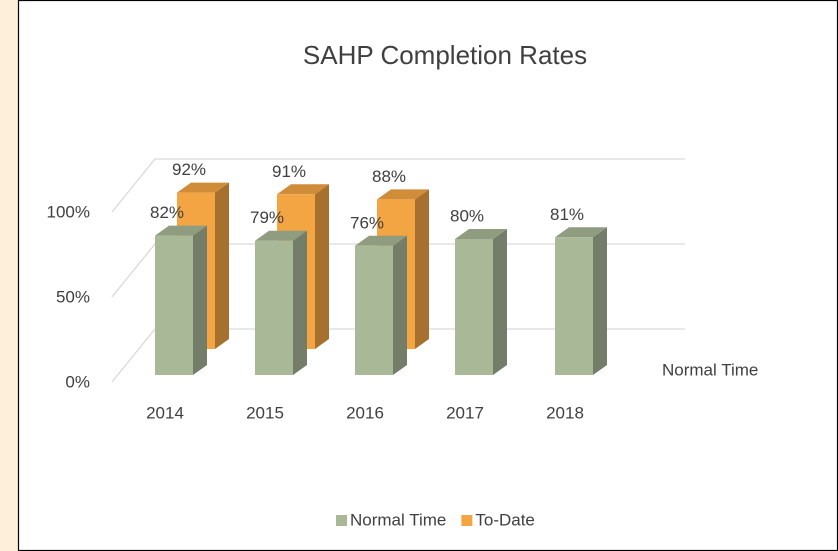 This screenshot has height=551, width=838. I want to click on x-tick-label: 2015, so click(265, 412).